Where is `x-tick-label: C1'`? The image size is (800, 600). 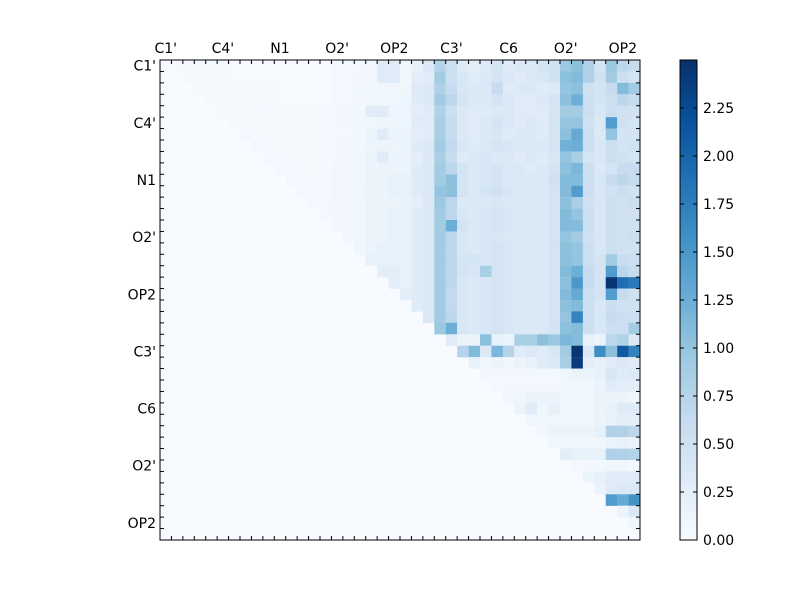 x-tick-label: C1' is located at coordinates (165, 49).